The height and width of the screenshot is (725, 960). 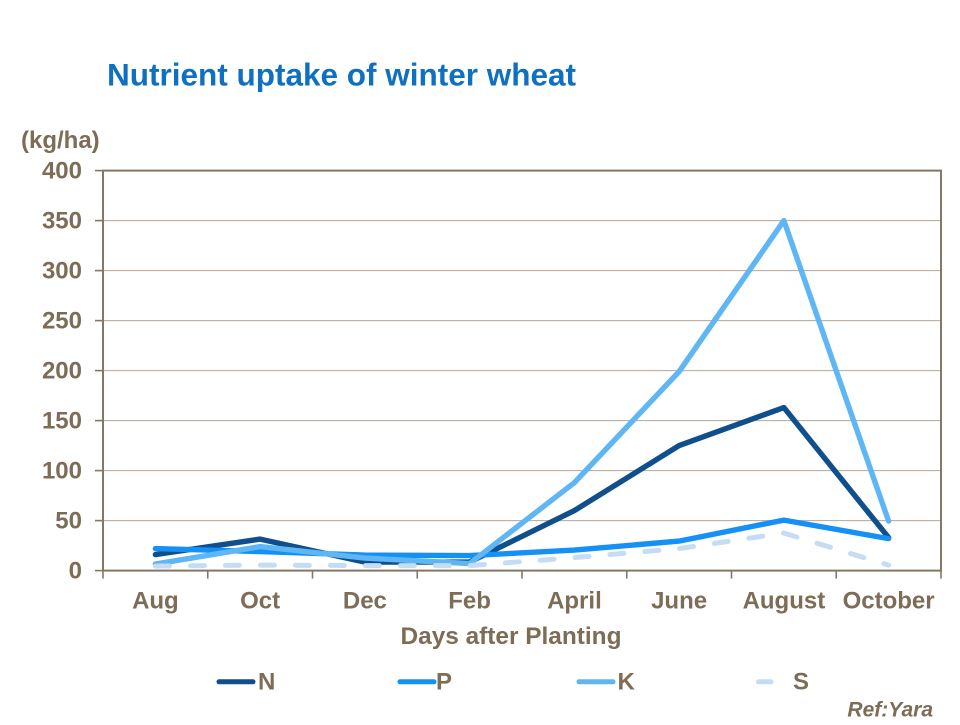 What do you see at coordinates (62, 421) in the screenshot?
I see `svg-text: 150` at bounding box center [62, 421].